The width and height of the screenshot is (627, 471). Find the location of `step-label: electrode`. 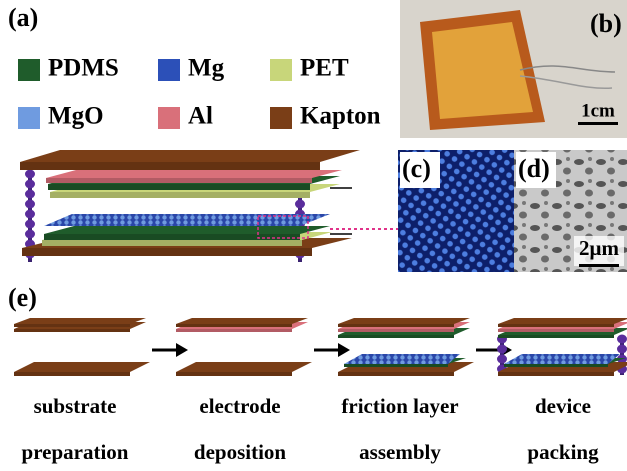

step-label: electrode is located at coordinates (239, 406).